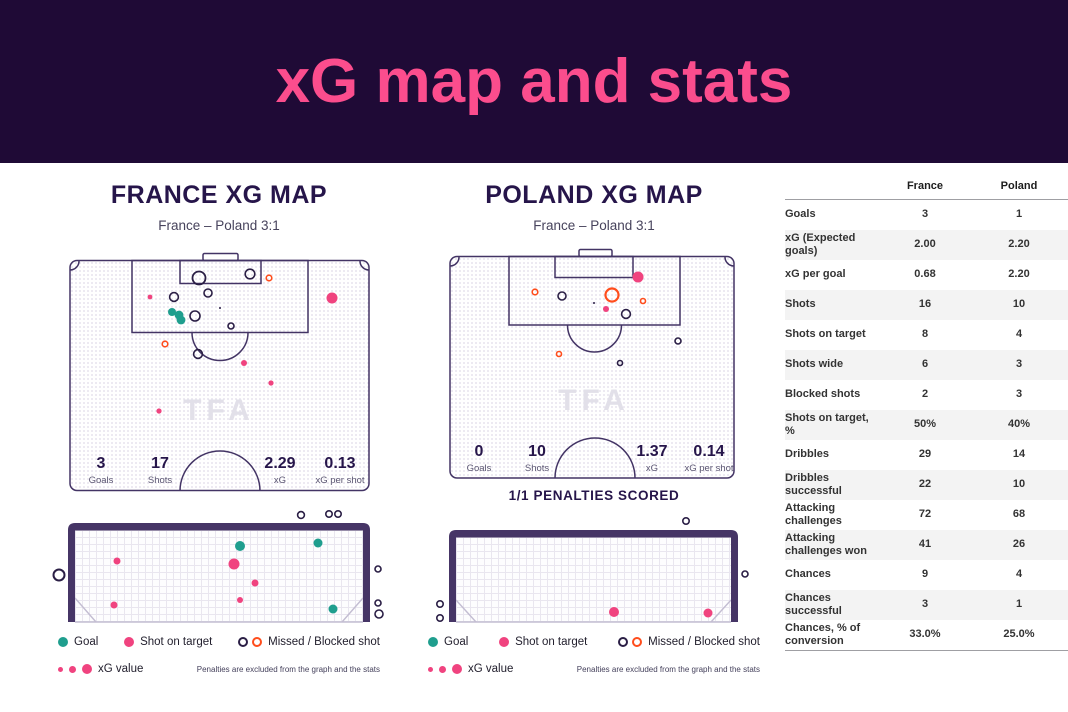 Image resolution: width=1068 pixels, height=712 pixels. I want to click on metric-label: Dribbles, so click(807, 454).